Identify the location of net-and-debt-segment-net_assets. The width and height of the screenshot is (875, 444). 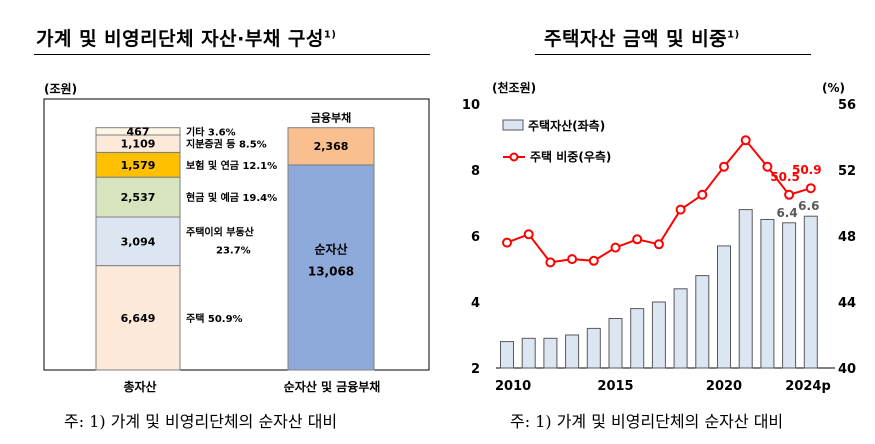
(331, 267).